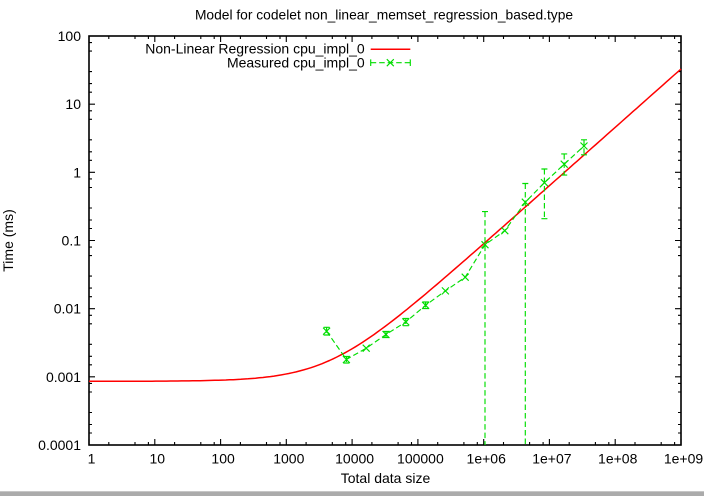 This screenshot has height=496, width=704. I want to click on svg-text: Time (ms), so click(8, 240).